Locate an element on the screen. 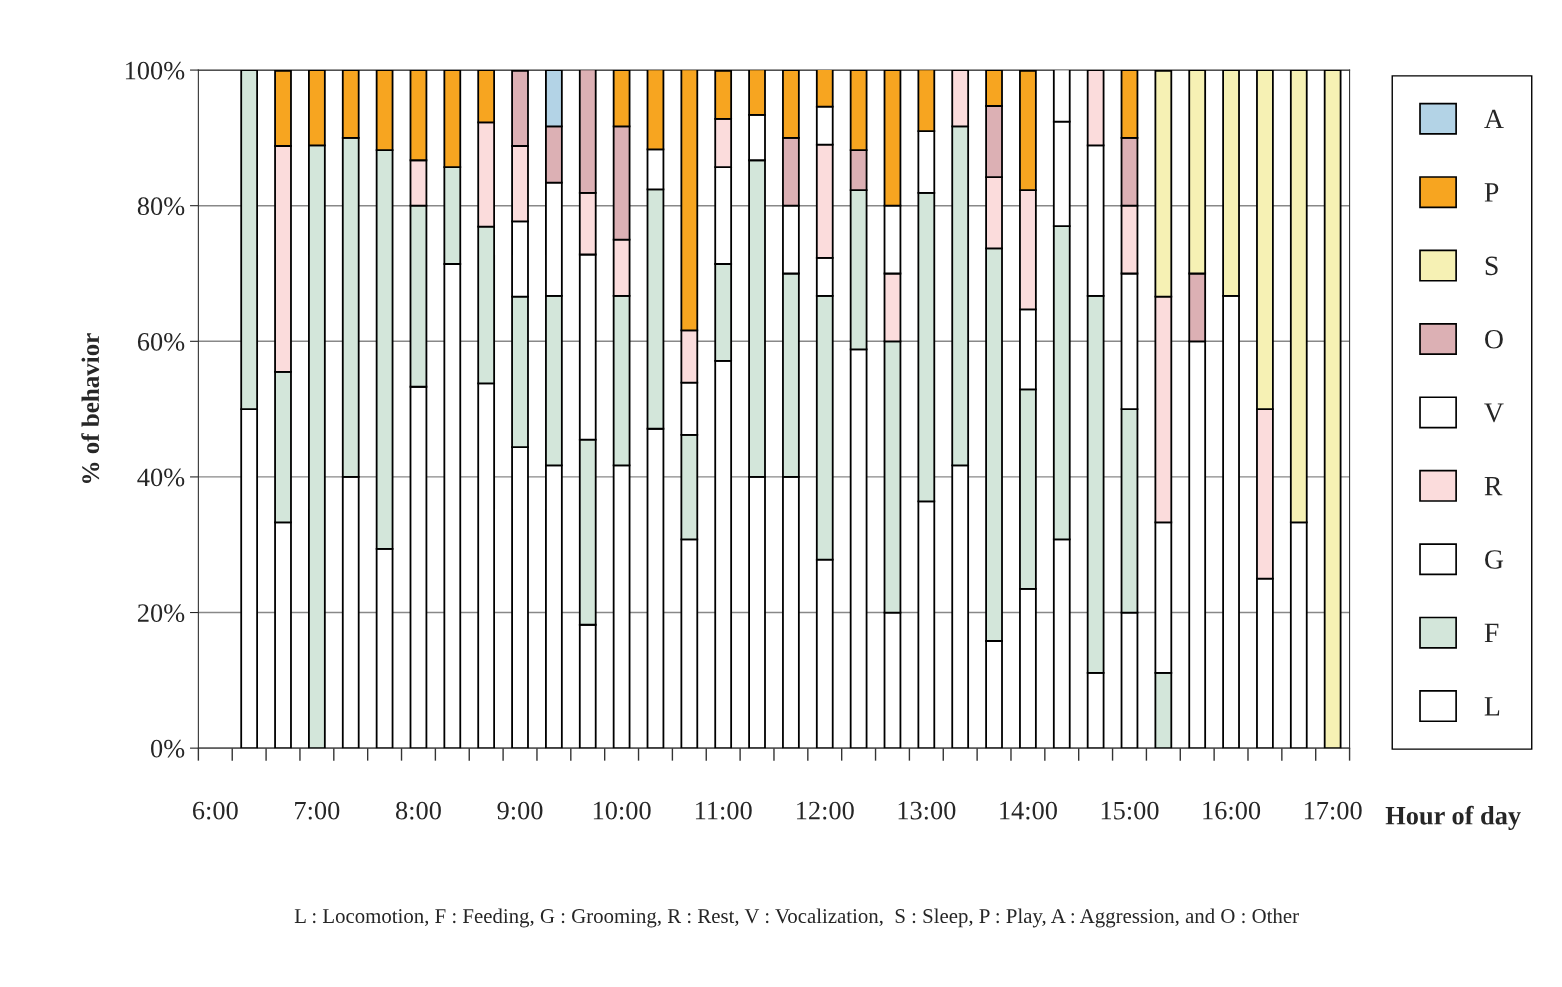  x-tick-label: 13:00 is located at coordinates (927, 810).